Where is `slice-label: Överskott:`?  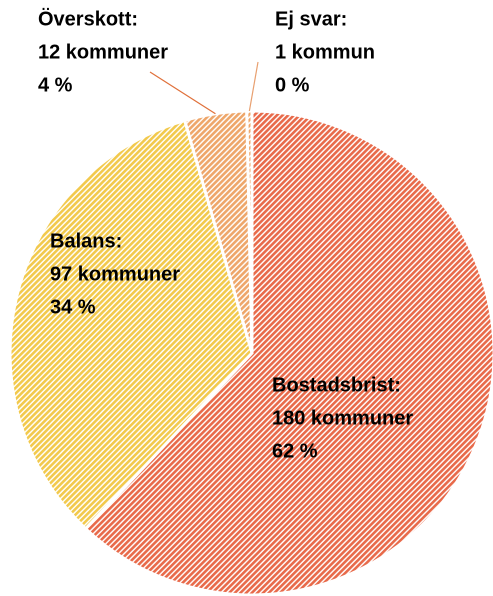 slice-label: Överskott: is located at coordinates (88, 18).